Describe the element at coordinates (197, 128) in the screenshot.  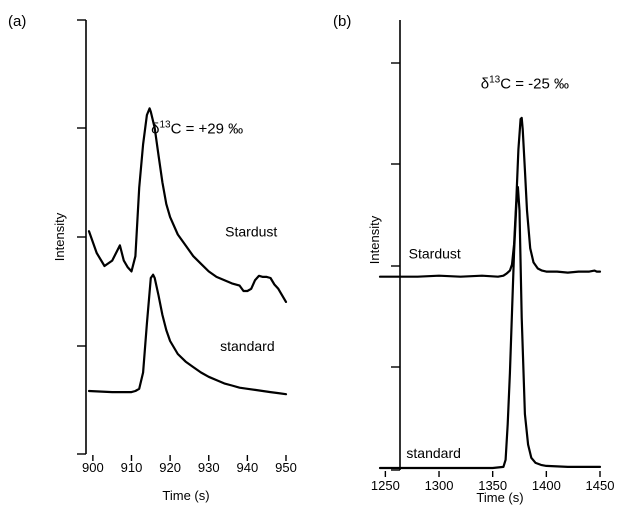
I see `delta-annotation: δ13C = +29 ‰` at that location.